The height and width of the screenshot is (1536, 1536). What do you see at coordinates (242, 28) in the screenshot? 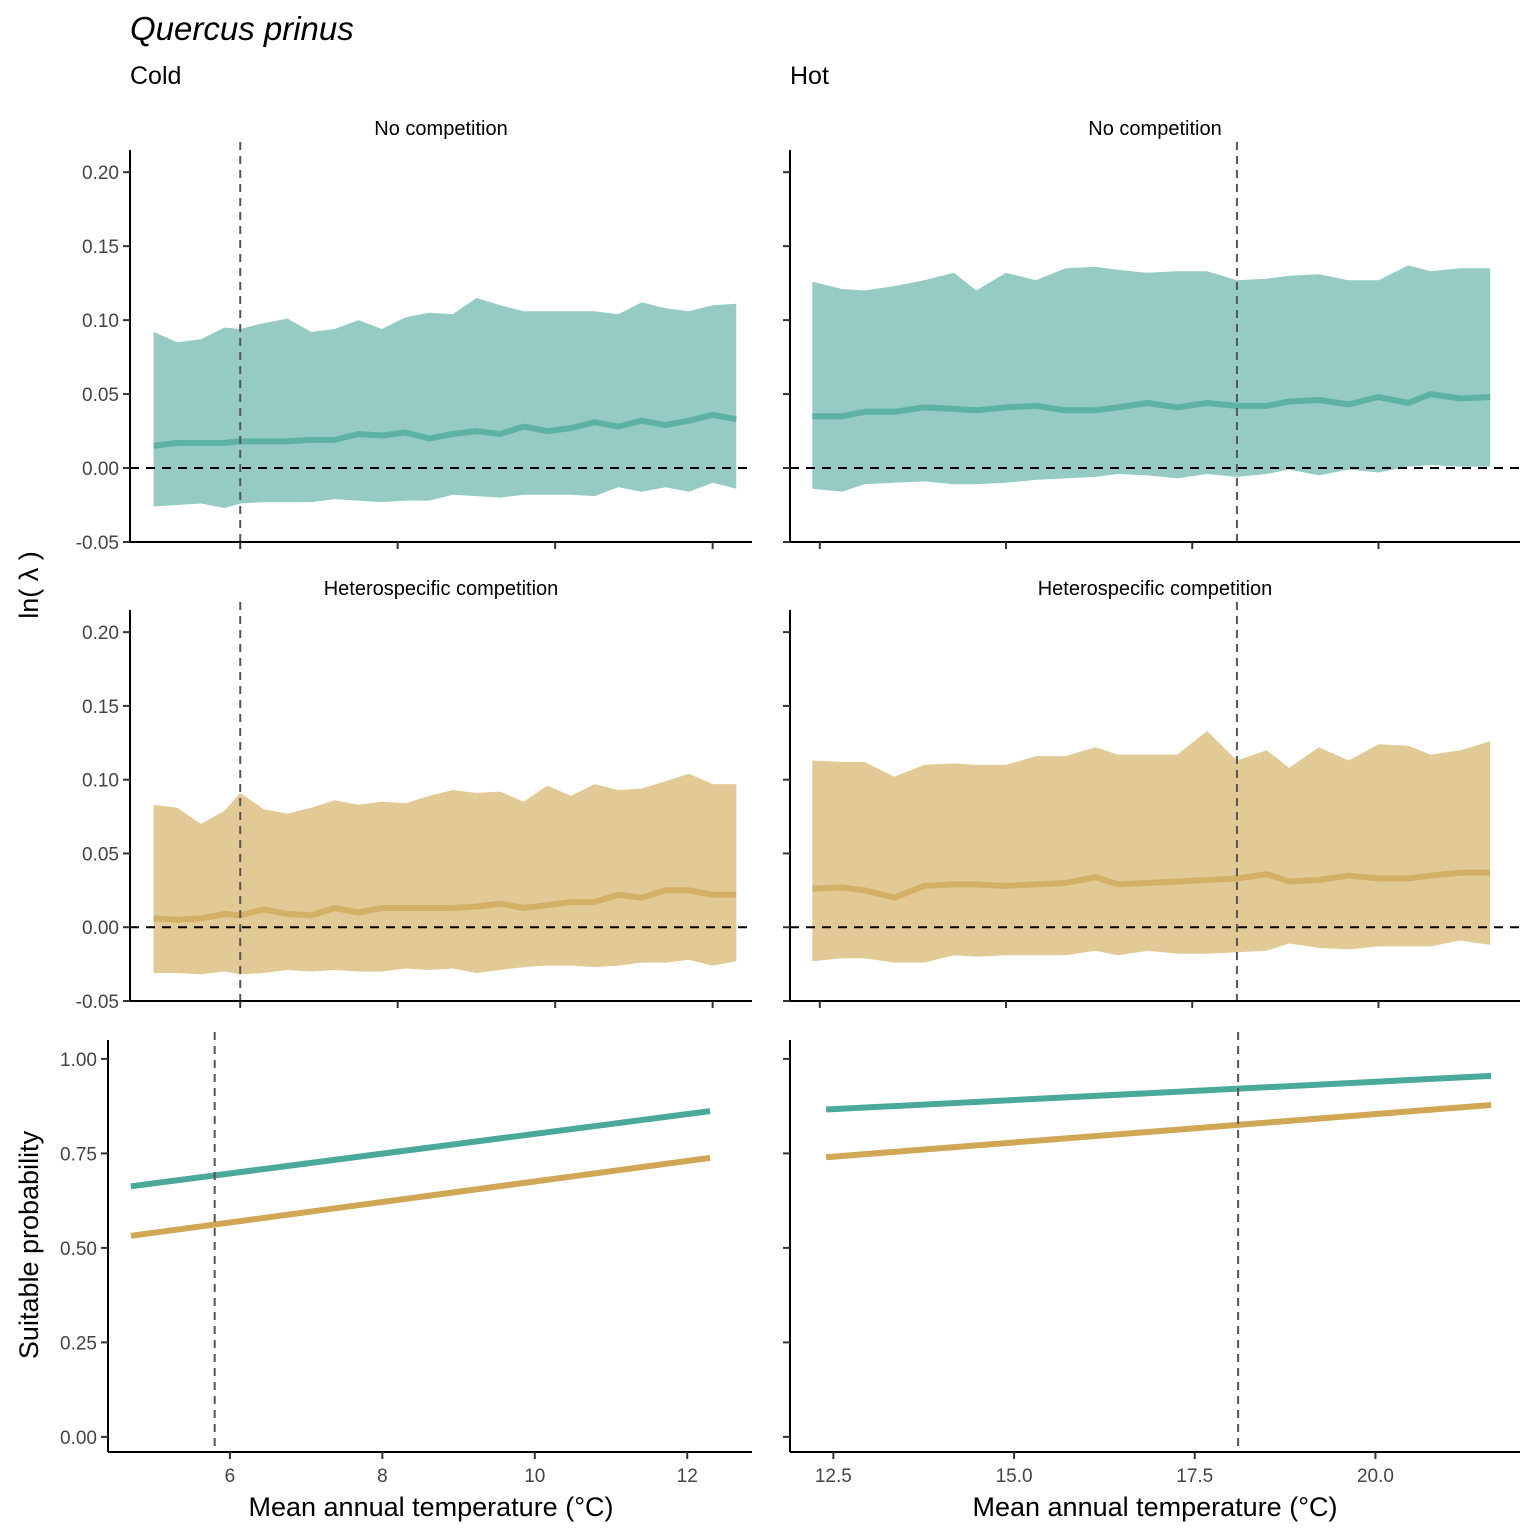
I see `chart-title: Quercus prinus` at bounding box center [242, 28].